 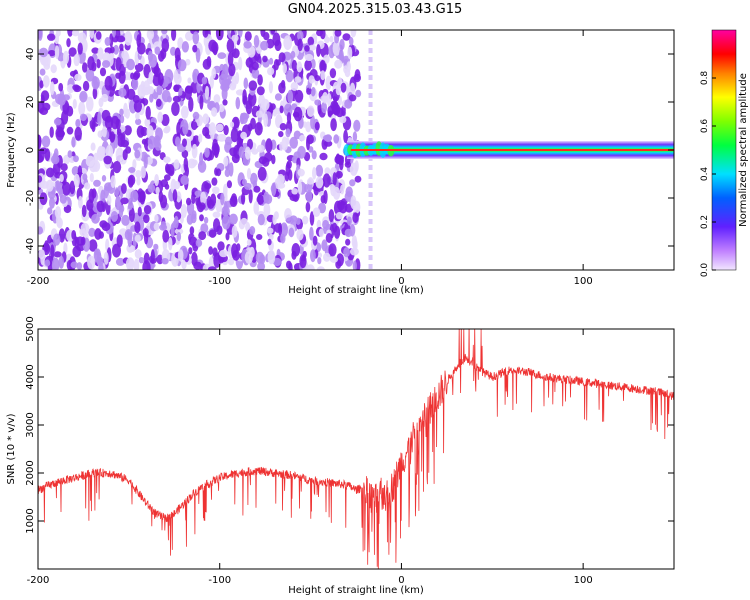 I want to click on snr-x-tick-label: -100, so click(x=219, y=580).